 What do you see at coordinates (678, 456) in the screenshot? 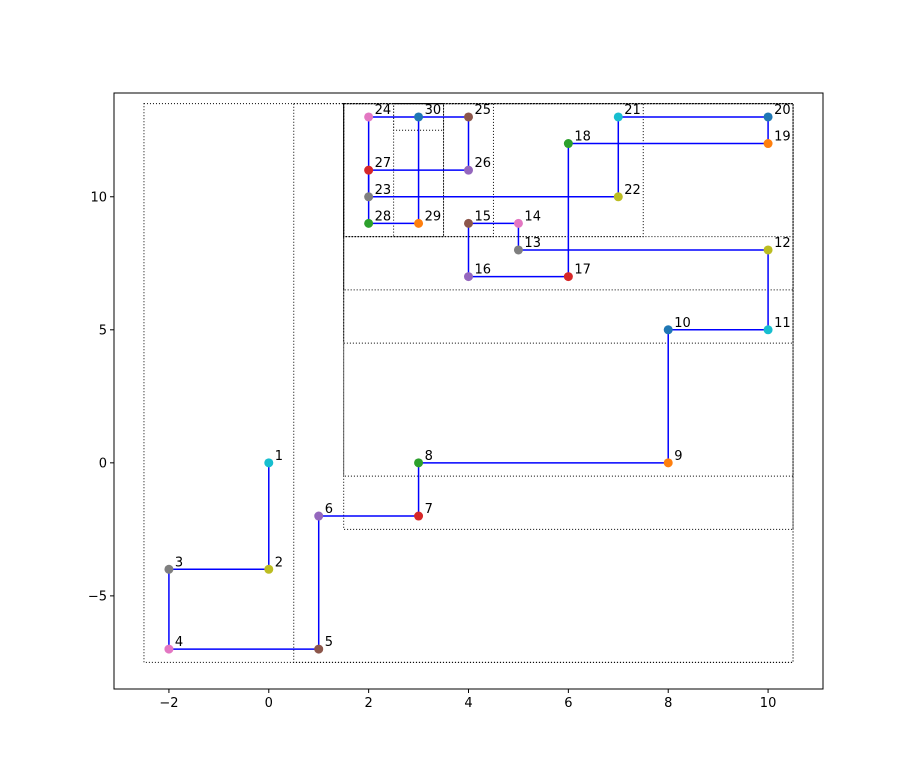
I see `point-label-9: 9` at bounding box center [678, 456].